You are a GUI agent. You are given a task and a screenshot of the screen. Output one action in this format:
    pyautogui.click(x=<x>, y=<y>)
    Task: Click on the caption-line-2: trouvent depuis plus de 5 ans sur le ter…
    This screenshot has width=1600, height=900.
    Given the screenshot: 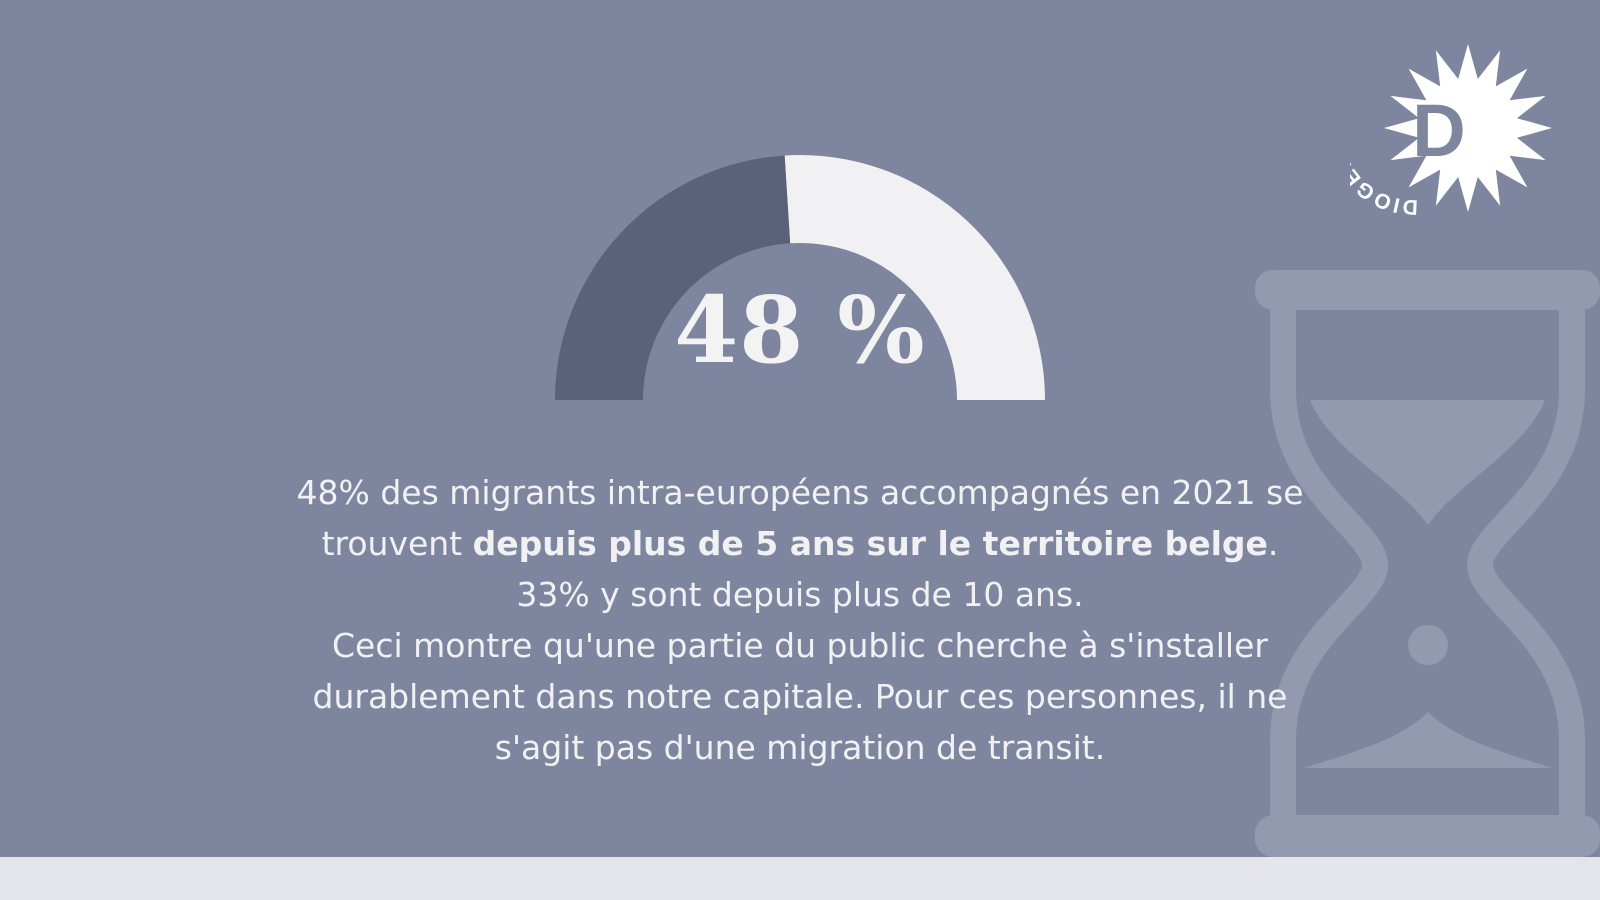 What is the action you would take?
    pyautogui.click(x=800, y=543)
    